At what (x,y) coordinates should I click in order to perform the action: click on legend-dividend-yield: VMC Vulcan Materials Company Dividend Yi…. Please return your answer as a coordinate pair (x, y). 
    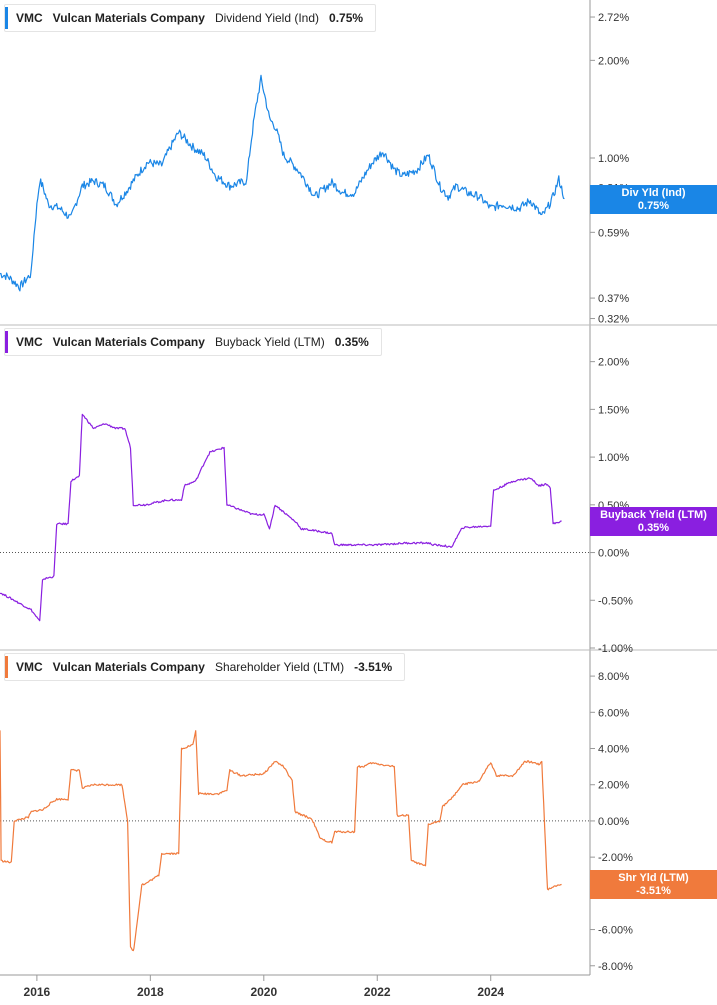
    Looking at the image, I should click on (190, 18).